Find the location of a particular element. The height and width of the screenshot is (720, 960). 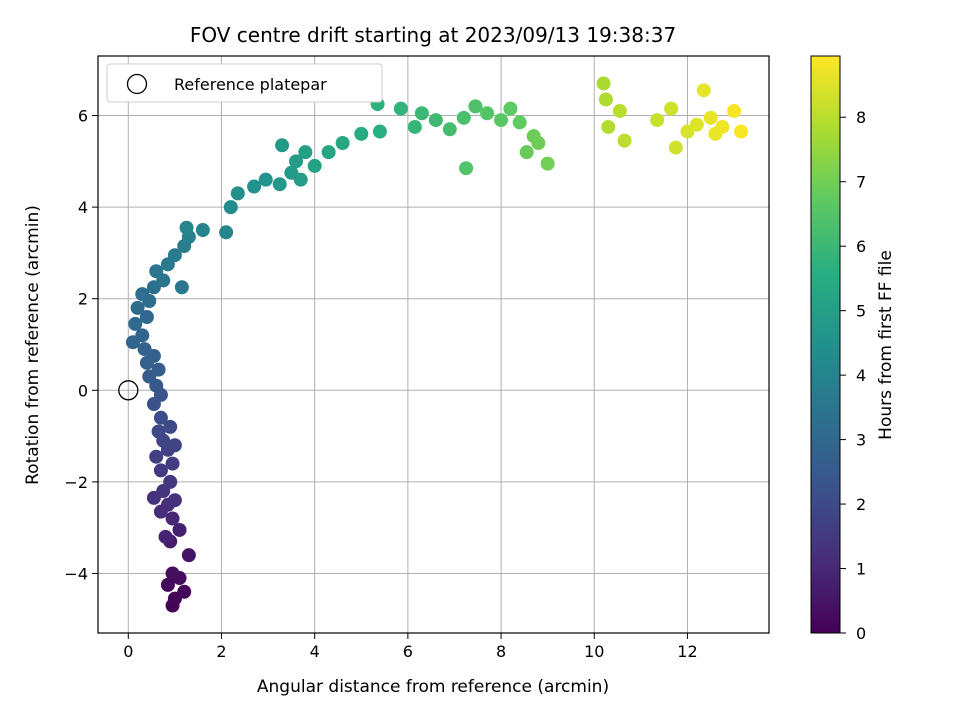

legend-box is located at coordinates (244, 83).